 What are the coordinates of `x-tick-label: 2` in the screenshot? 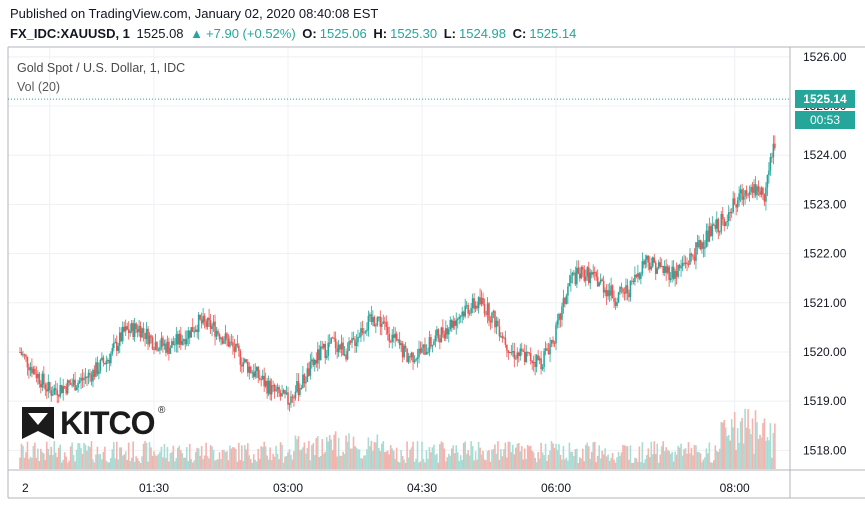 It's located at (25, 488).